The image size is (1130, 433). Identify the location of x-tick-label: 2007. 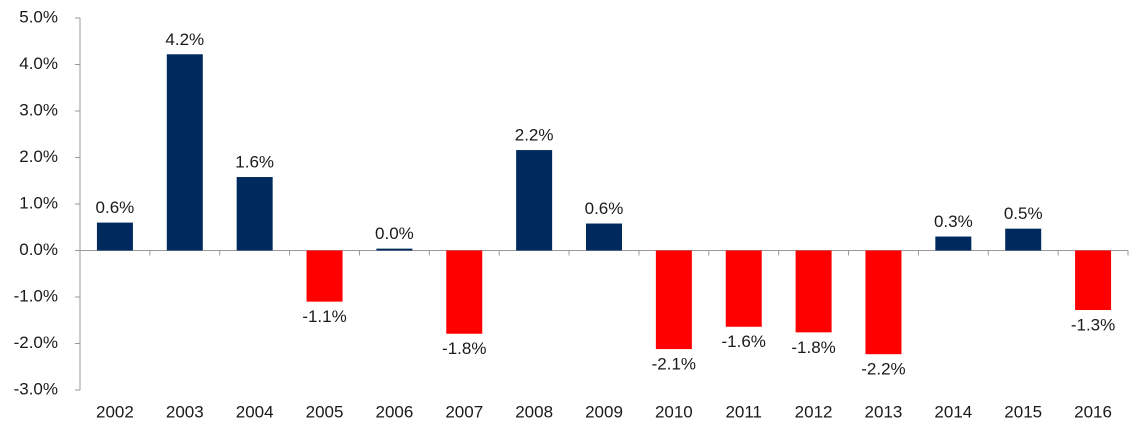
(464, 411).